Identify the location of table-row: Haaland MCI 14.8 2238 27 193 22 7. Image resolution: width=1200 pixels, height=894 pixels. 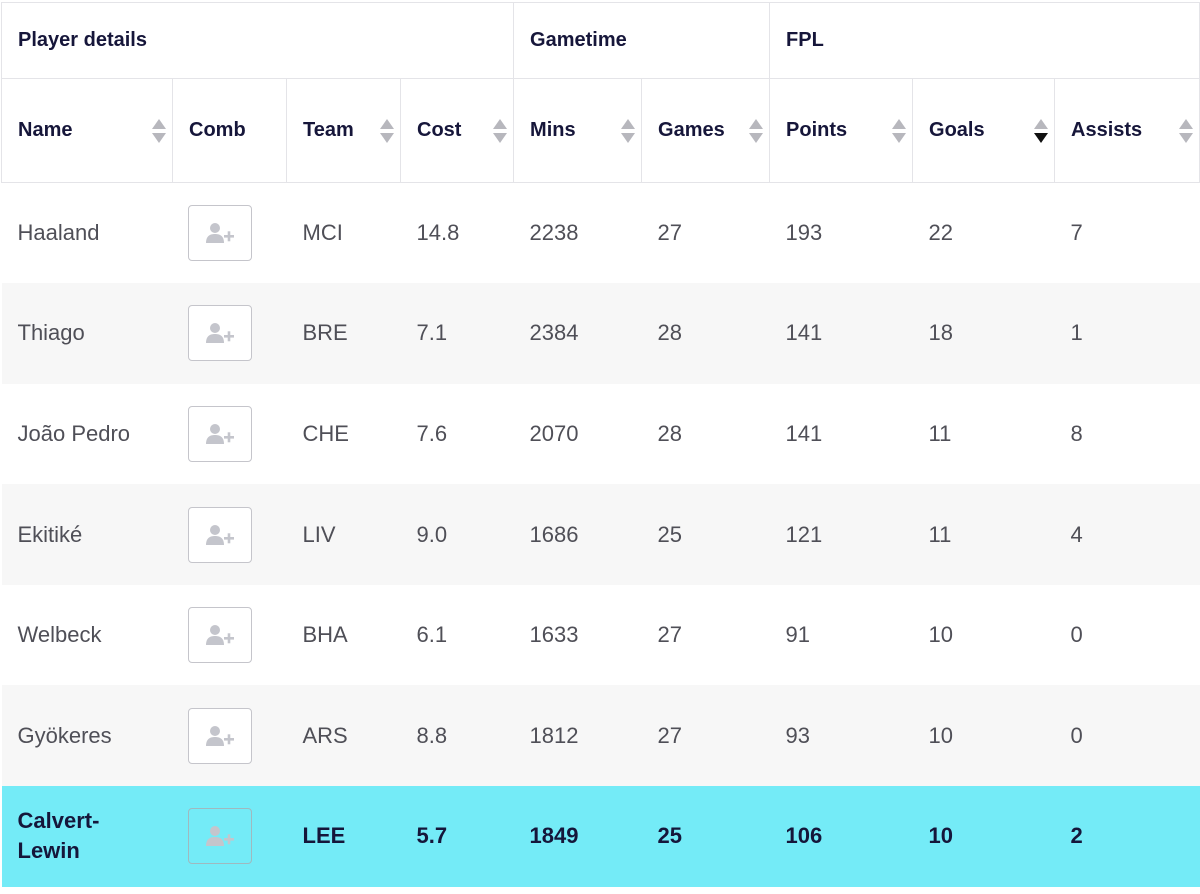
(600, 233).